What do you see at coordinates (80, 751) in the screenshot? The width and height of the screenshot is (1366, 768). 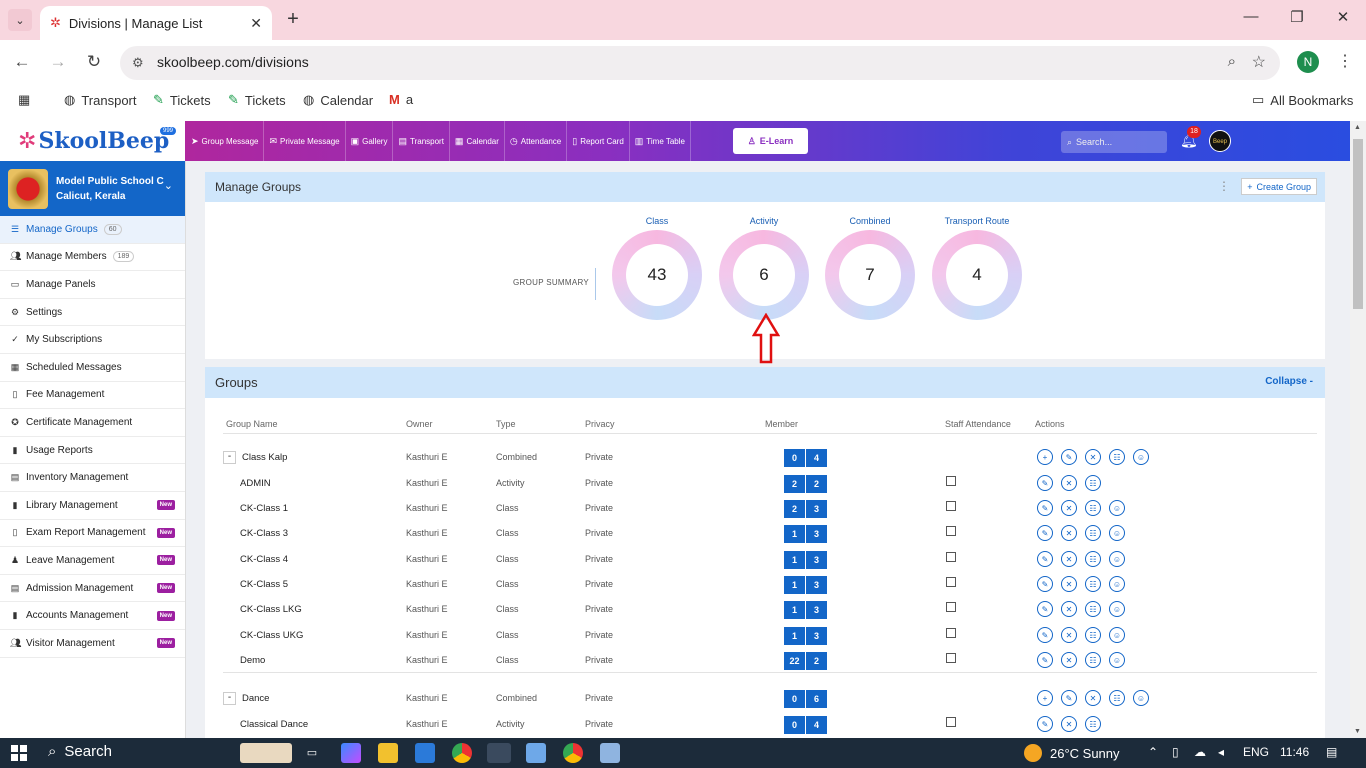 I see `taskbar-search: ⌕ Search` at bounding box center [80, 751].